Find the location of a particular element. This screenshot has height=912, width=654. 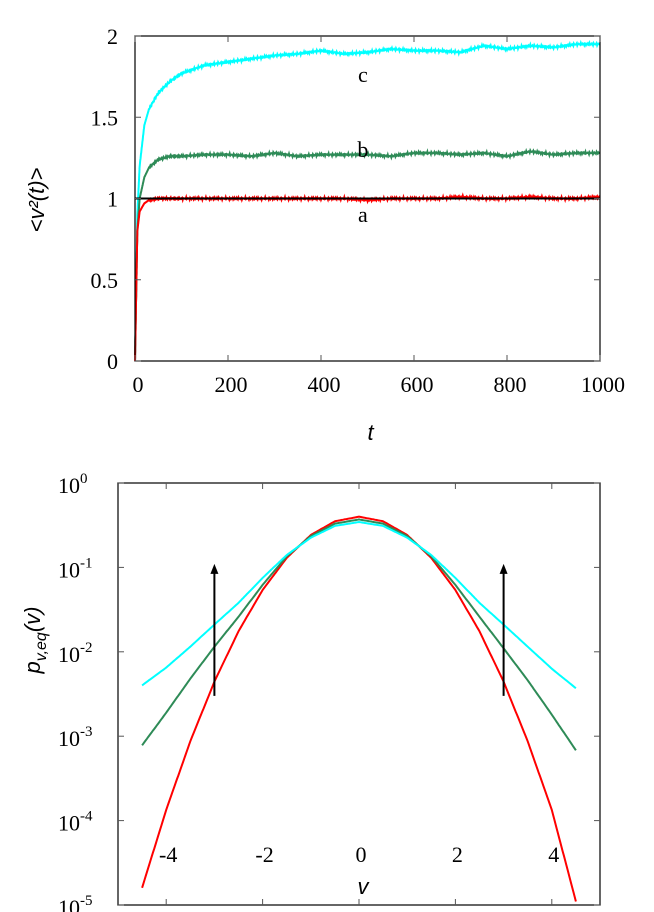

y-tick-label: 1 is located at coordinates (112, 199).